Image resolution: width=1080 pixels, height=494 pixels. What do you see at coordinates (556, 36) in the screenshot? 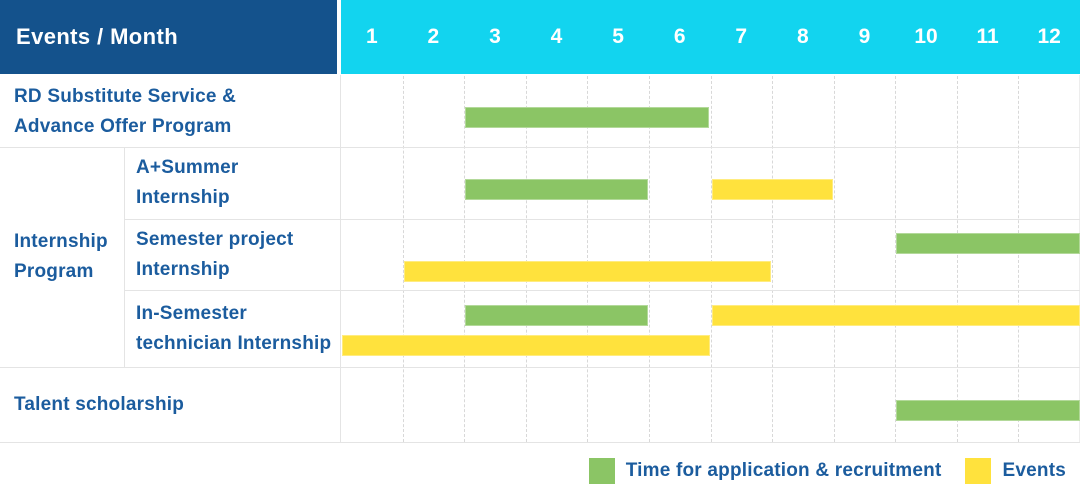
I see `month-header-label: 4` at bounding box center [556, 36].